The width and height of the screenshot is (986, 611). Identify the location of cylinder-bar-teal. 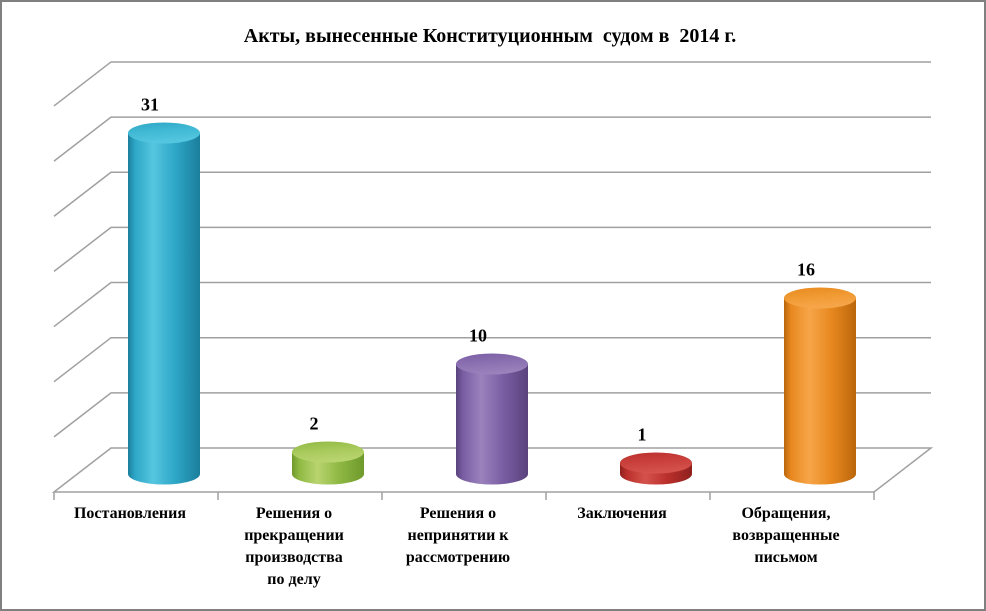
(164, 303).